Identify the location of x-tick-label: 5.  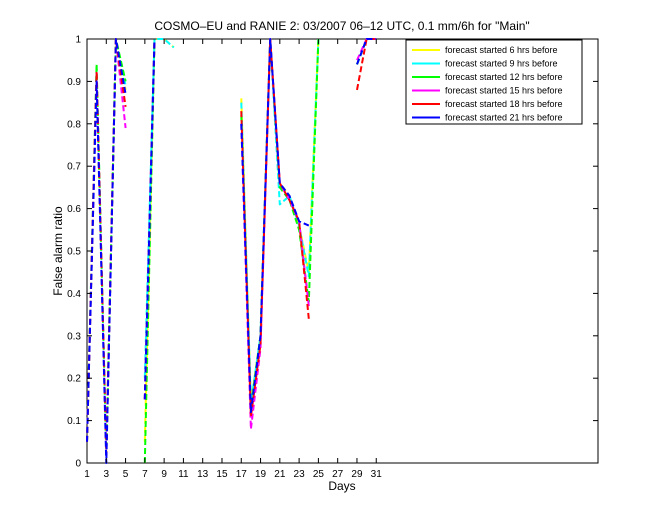
(126, 474).